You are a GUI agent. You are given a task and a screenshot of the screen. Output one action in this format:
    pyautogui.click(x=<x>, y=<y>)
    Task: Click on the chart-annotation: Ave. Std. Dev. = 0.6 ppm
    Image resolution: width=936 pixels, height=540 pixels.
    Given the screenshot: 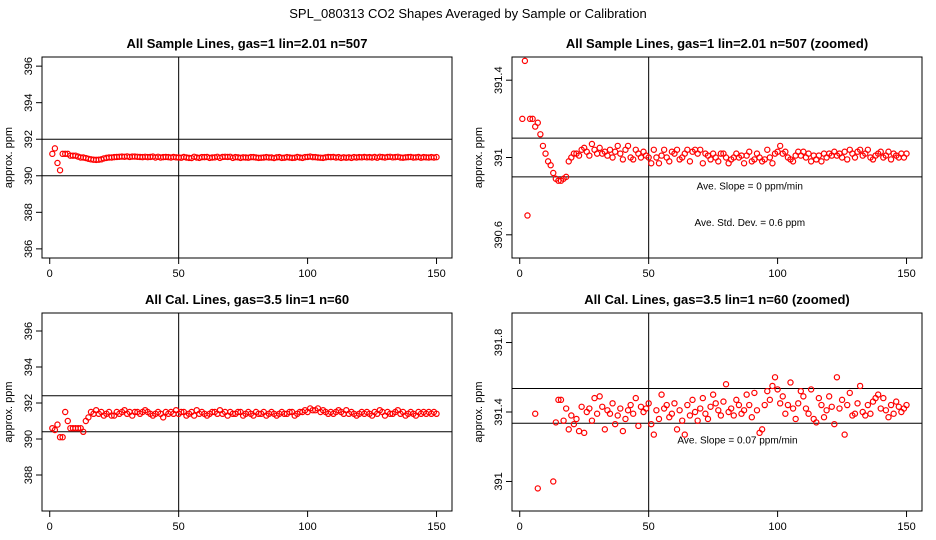 What is the action you would take?
    pyautogui.click(x=750, y=223)
    